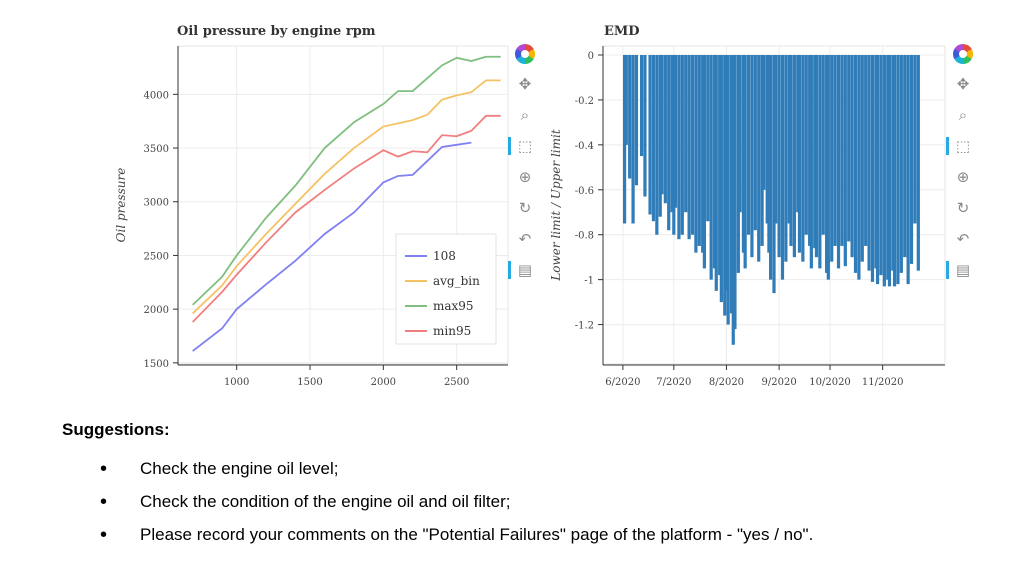 Image resolution: width=1024 pixels, height=576 pixels. I want to click on y-tick-label: -0.6, so click(584, 191).